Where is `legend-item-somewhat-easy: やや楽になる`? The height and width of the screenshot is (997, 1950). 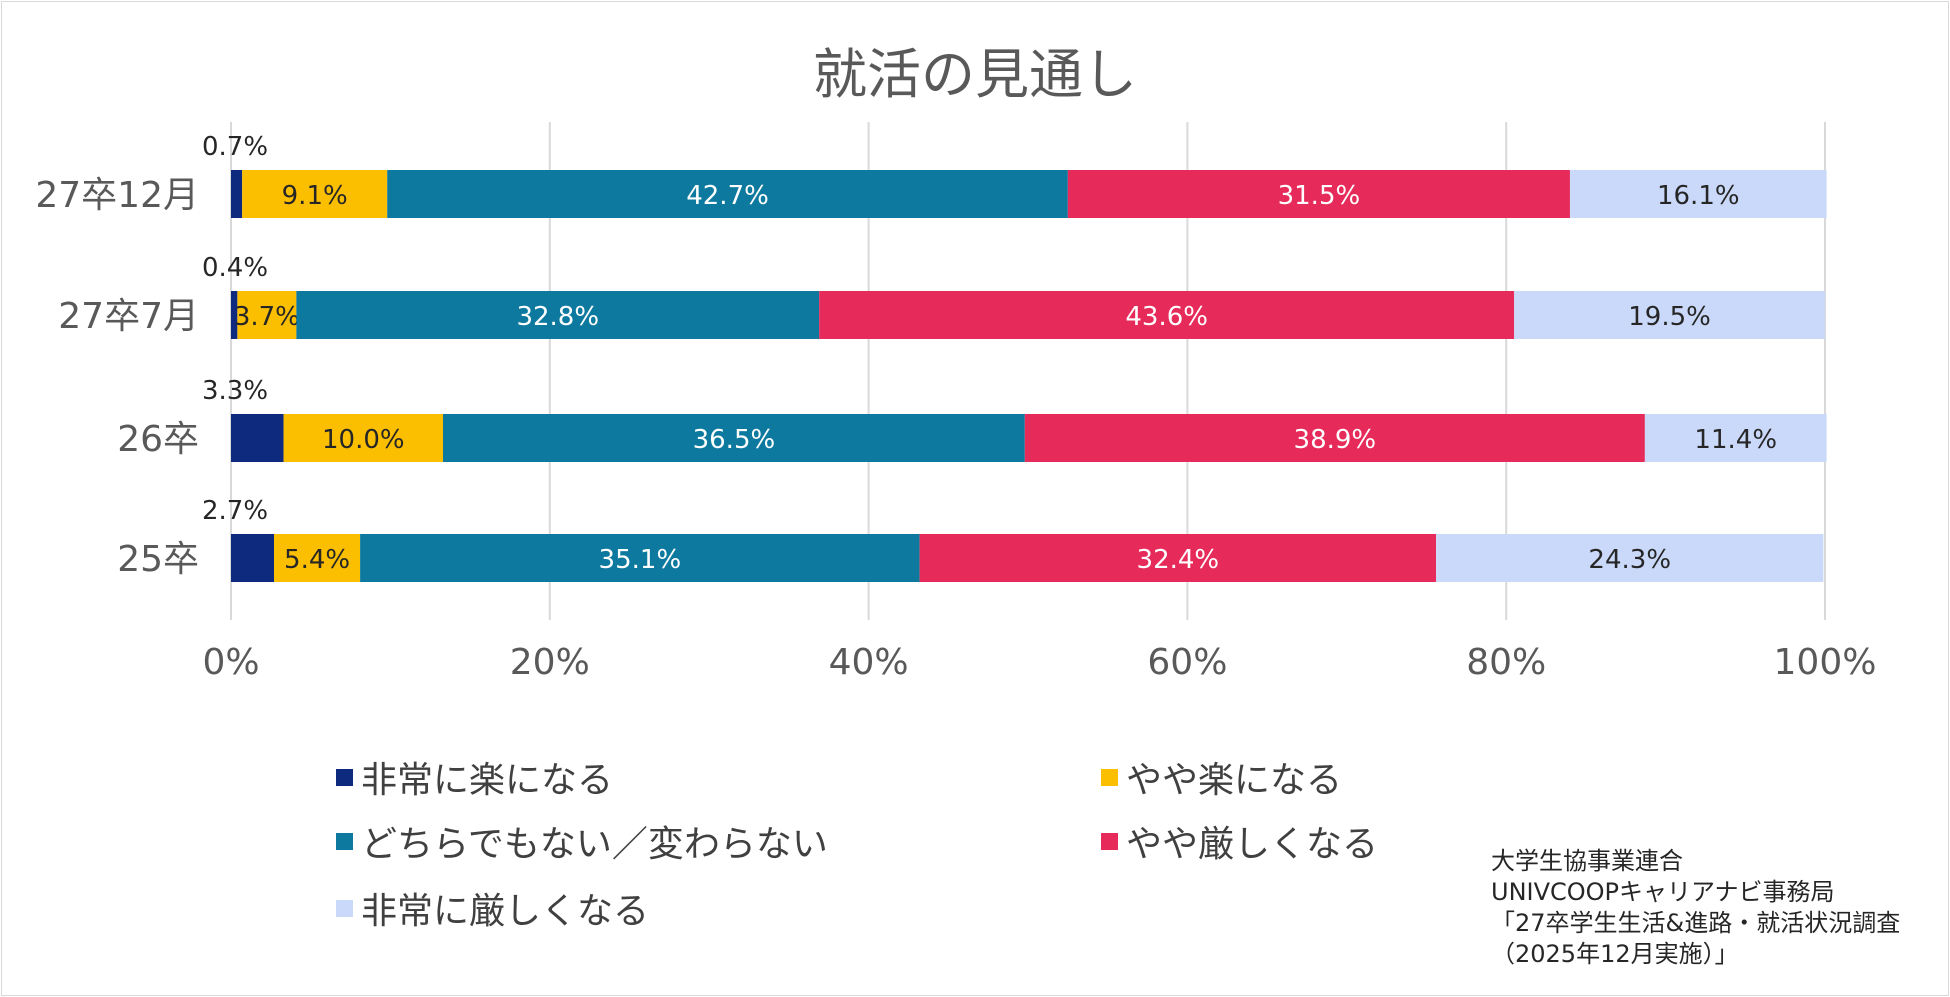 legend-item-somewhat-easy: やや楽になる is located at coordinates (1221, 777).